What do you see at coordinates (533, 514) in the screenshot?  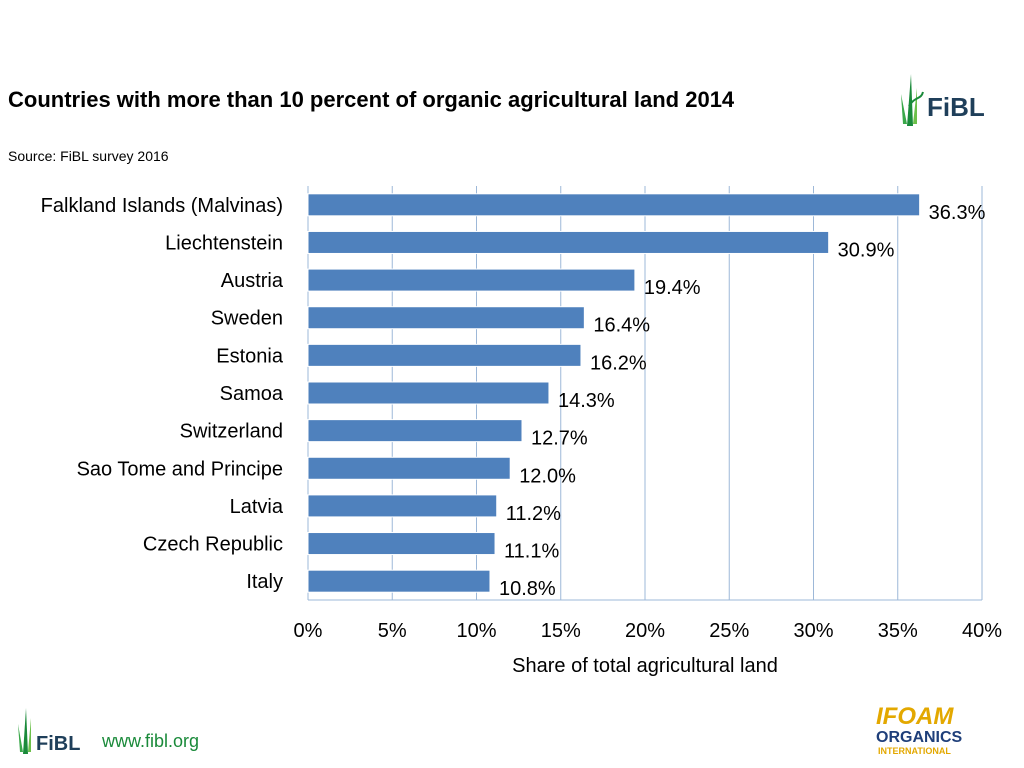 I see `data-label: 11.2%` at bounding box center [533, 514].